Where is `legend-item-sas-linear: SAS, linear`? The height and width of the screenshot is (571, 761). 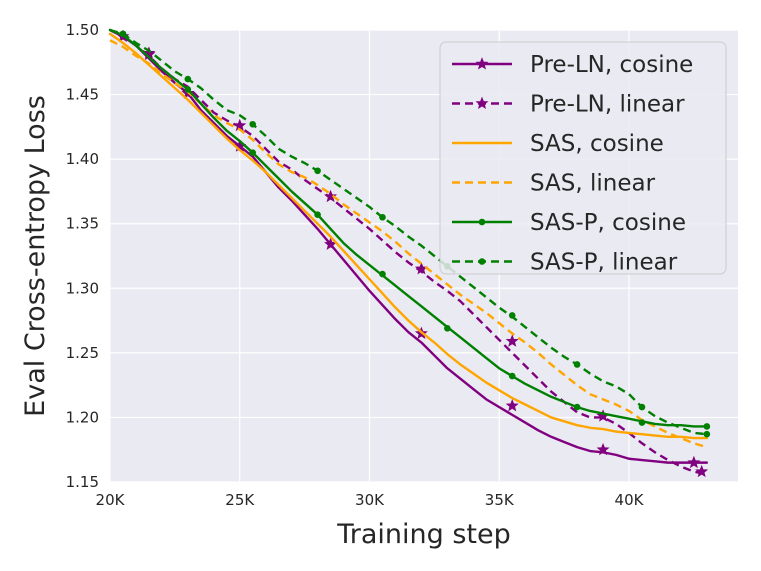
legend-item-sas-linear: SAS, linear is located at coordinates (554, 184).